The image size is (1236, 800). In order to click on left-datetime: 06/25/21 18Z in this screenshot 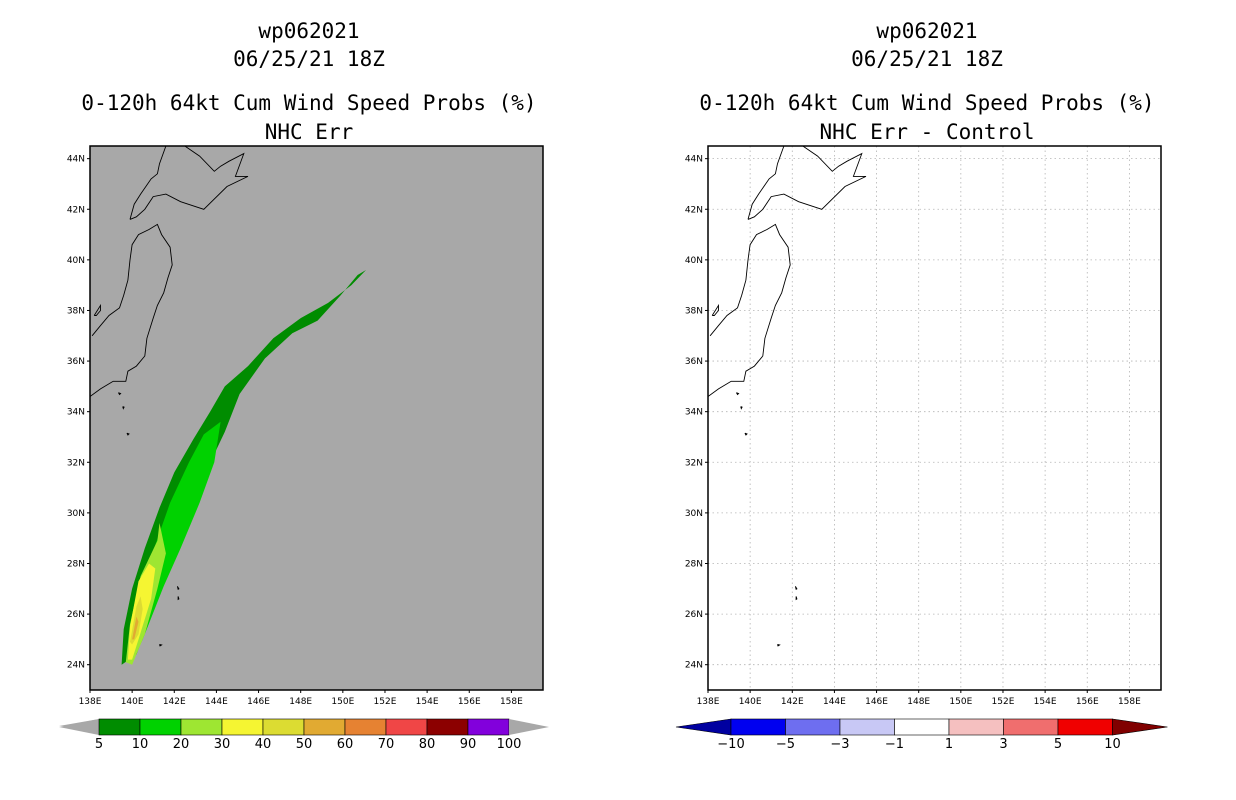, I will do `click(309, 59)`.